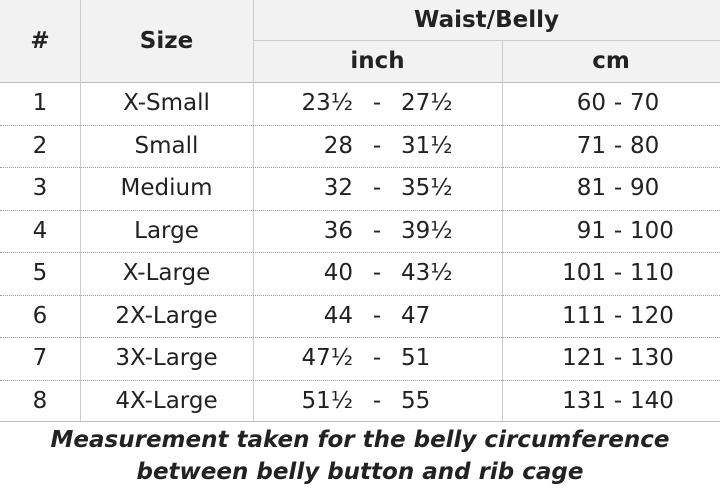 The width and height of the screenshot is (720, 492). I want to click on cm-from: 71, so click(591, 145).